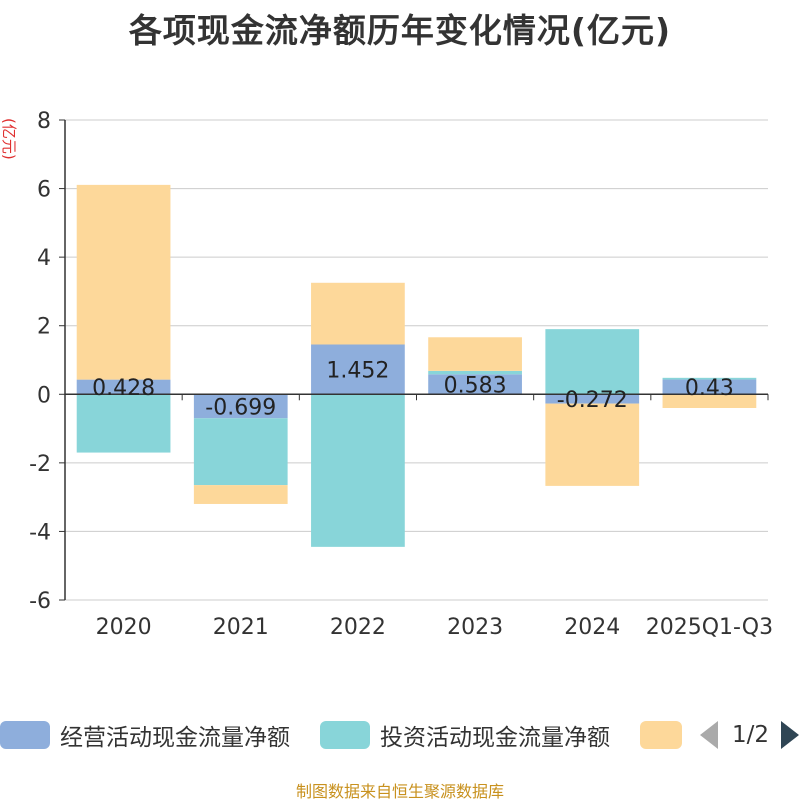 This screenshot has width=800, height=802. I want to click on bar-investing-2020, so click(123, 423).